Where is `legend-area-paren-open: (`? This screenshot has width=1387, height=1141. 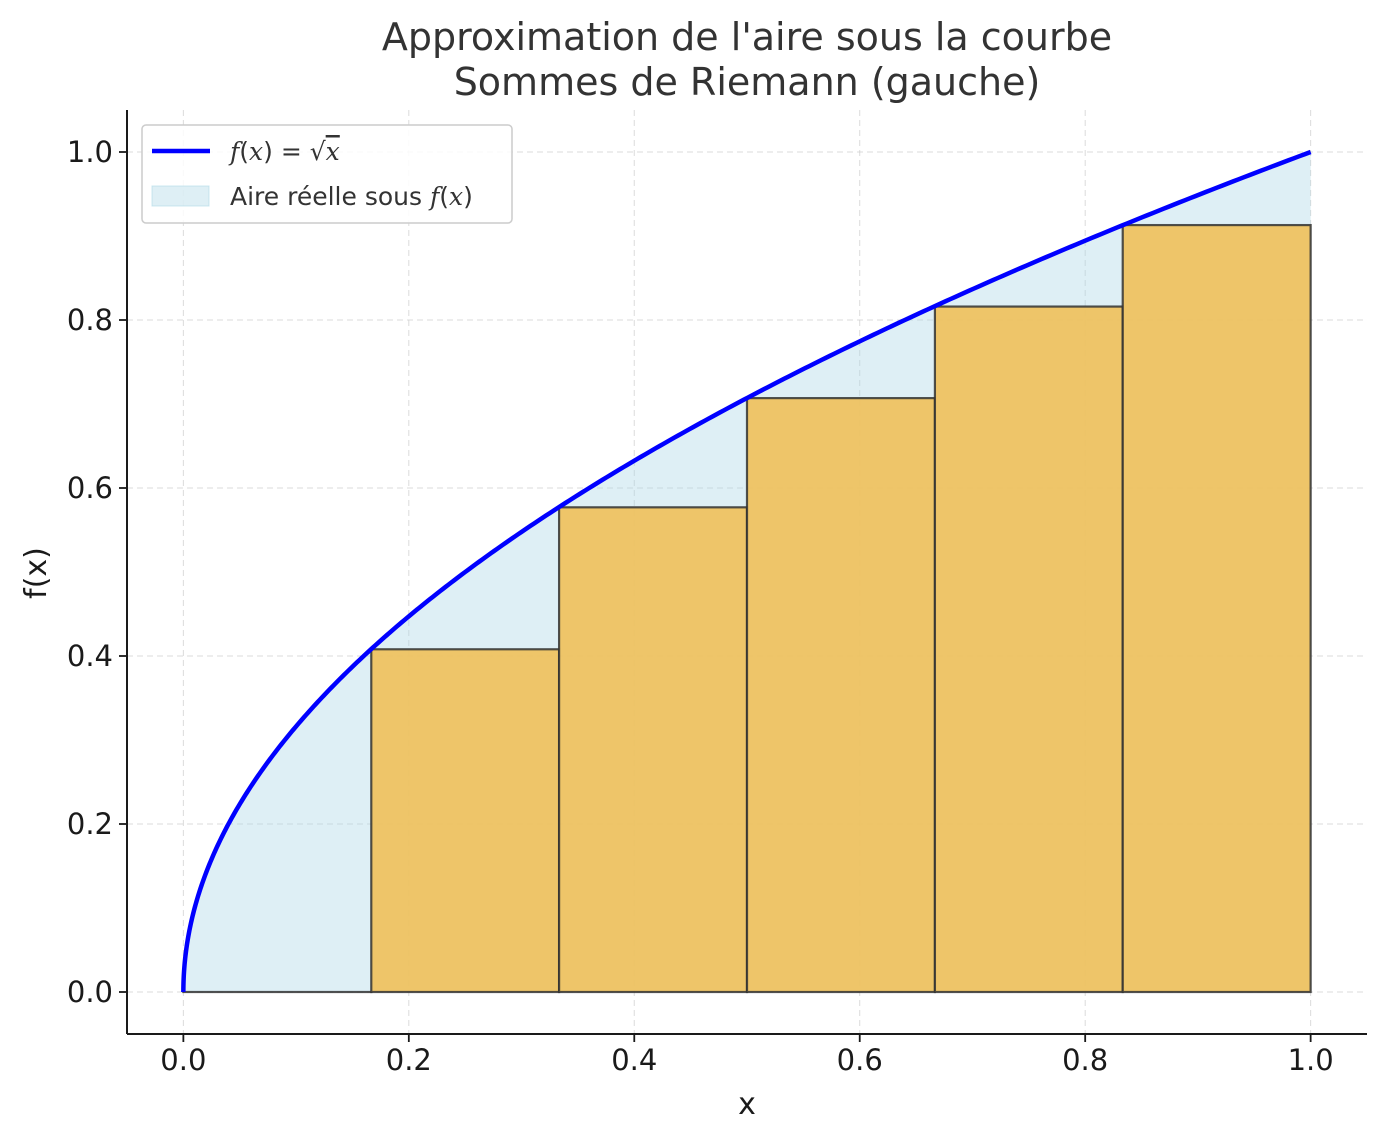
legend-area-paren-open: ( is located at coordinates (444, 196).